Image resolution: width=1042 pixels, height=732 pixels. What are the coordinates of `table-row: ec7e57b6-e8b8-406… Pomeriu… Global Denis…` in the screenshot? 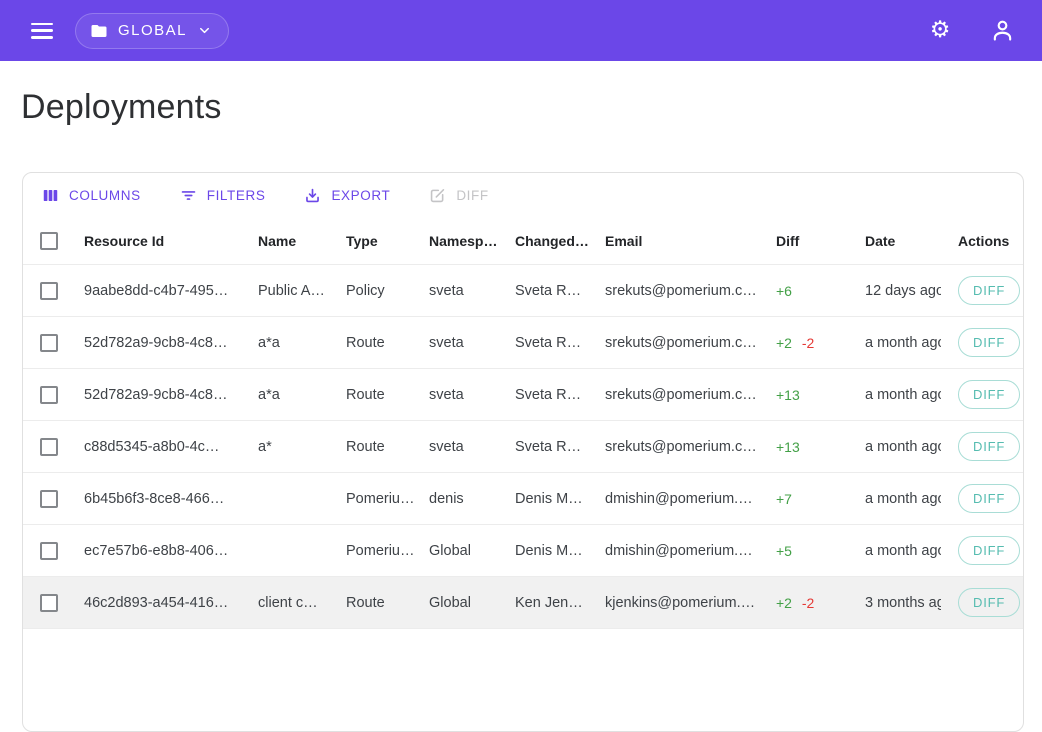 It's located at (523, 550).